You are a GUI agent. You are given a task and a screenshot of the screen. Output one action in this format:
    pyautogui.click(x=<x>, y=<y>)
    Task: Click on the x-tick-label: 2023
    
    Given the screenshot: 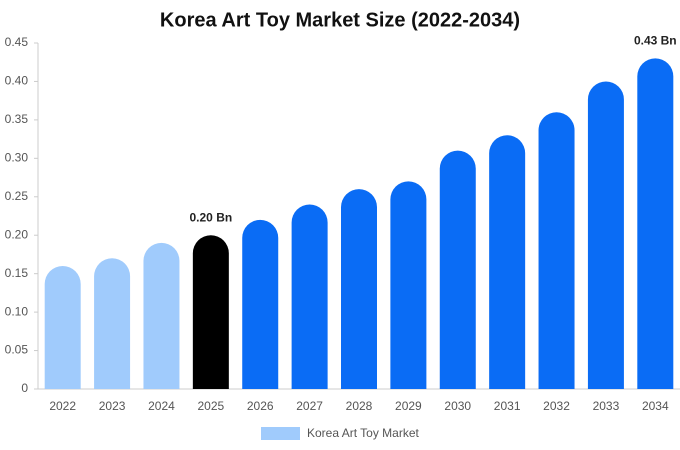 What is the action you would take?
    pyautogui.click(x=112, y=406)
    